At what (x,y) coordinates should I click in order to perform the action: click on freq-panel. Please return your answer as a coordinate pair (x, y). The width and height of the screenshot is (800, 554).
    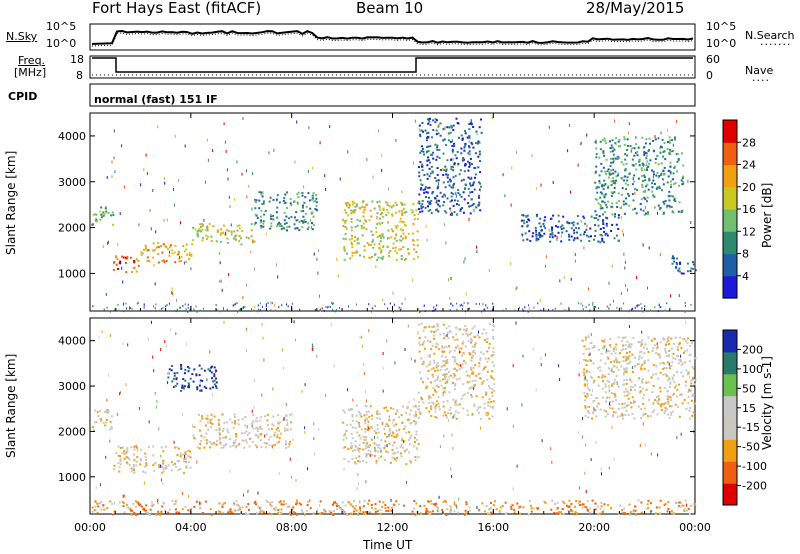
    Looking at the image, I should click on (392, 67).